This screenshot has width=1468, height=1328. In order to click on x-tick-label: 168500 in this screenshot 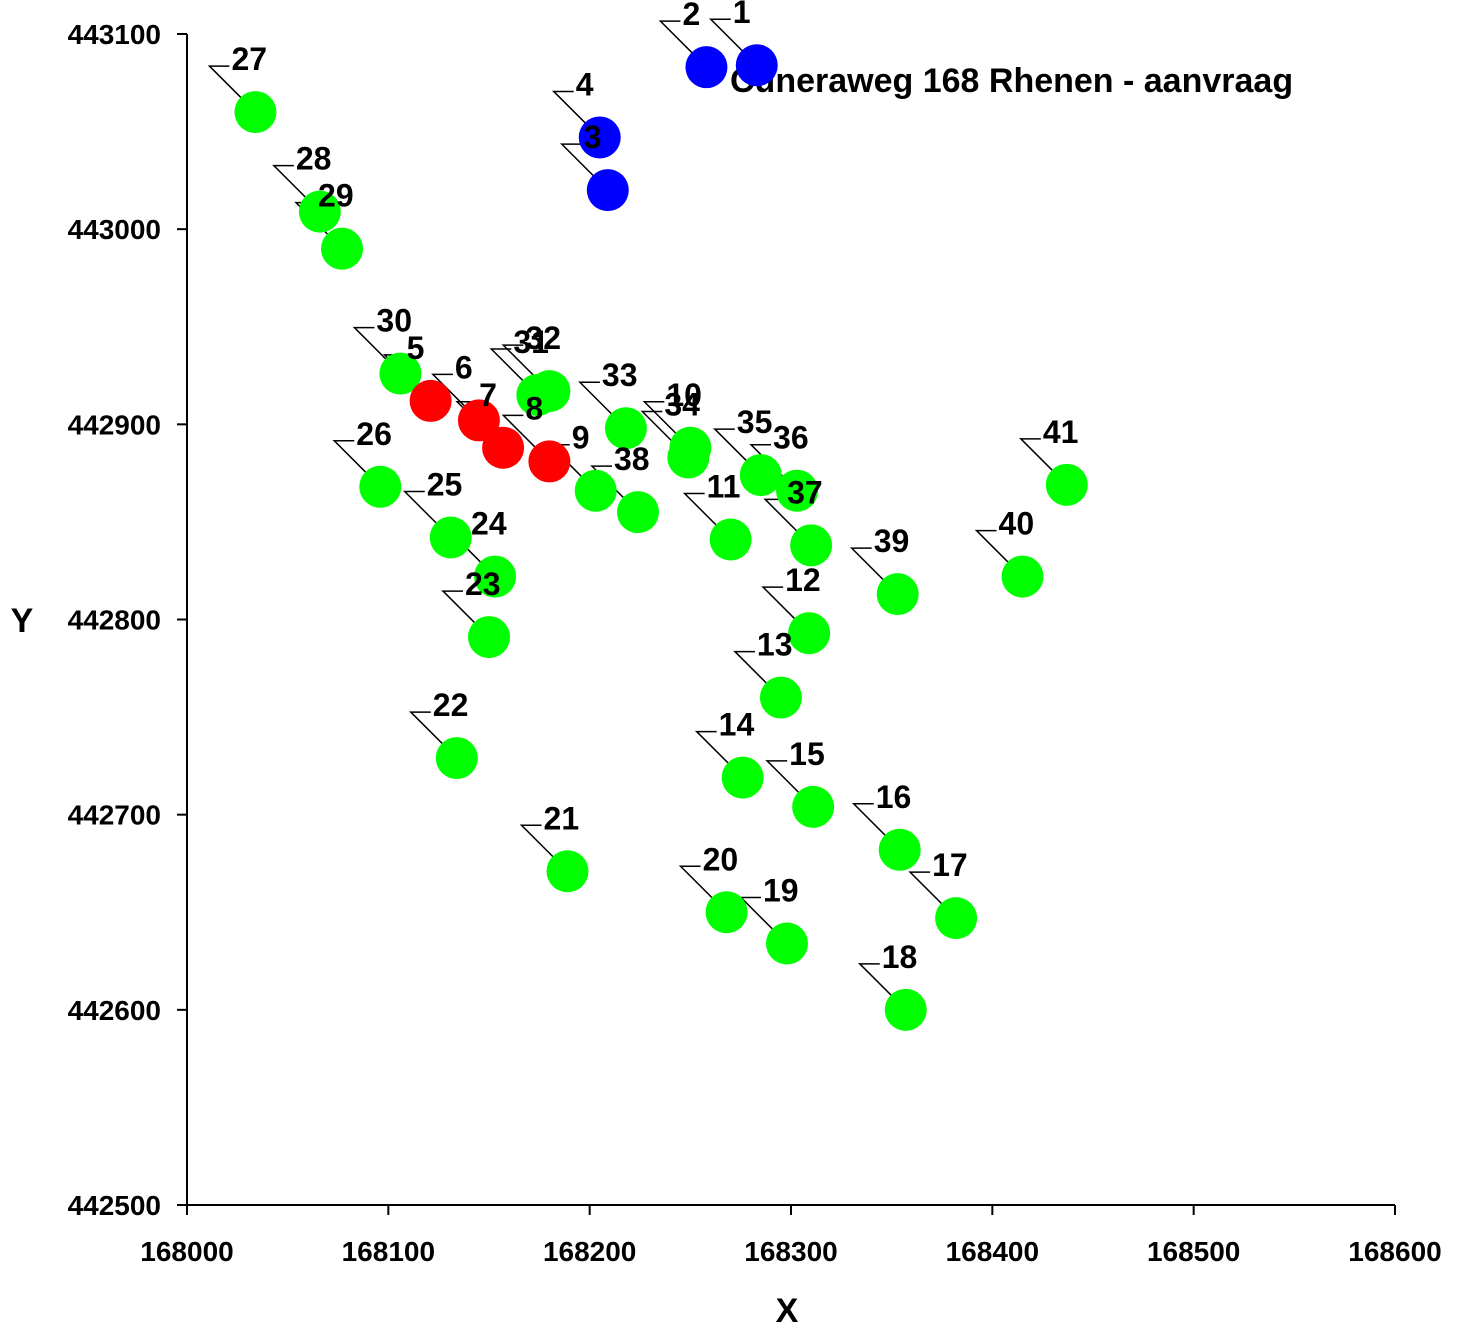, I will do `click(1193, 1251)`.